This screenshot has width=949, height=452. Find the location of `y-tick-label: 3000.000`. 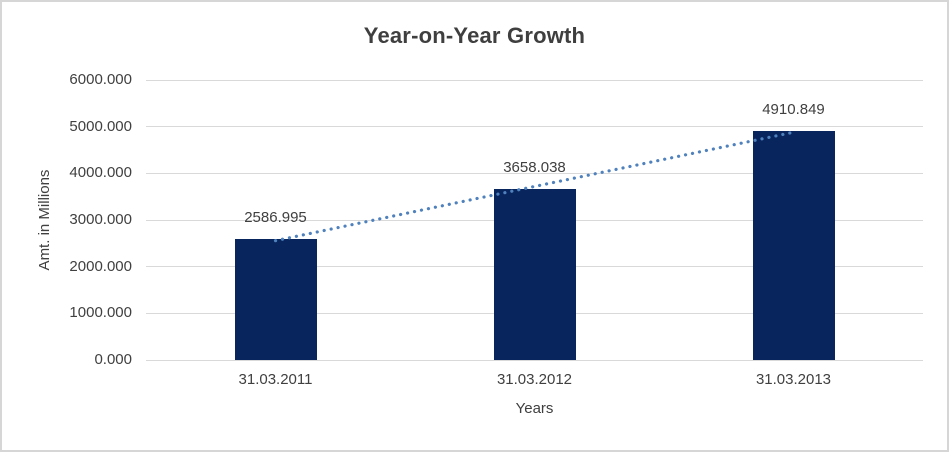

y-tick-label: 3000.000 is located at coordinates (100, 219).